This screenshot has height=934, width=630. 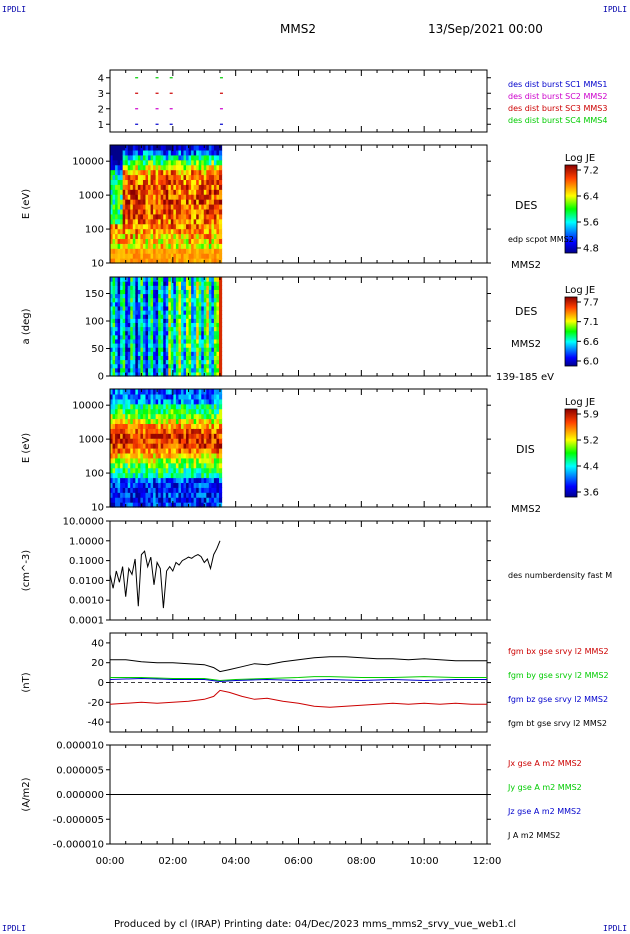 I want to click on dis-energy-panel-ytick-label: 10, so click(x=97, y=508).